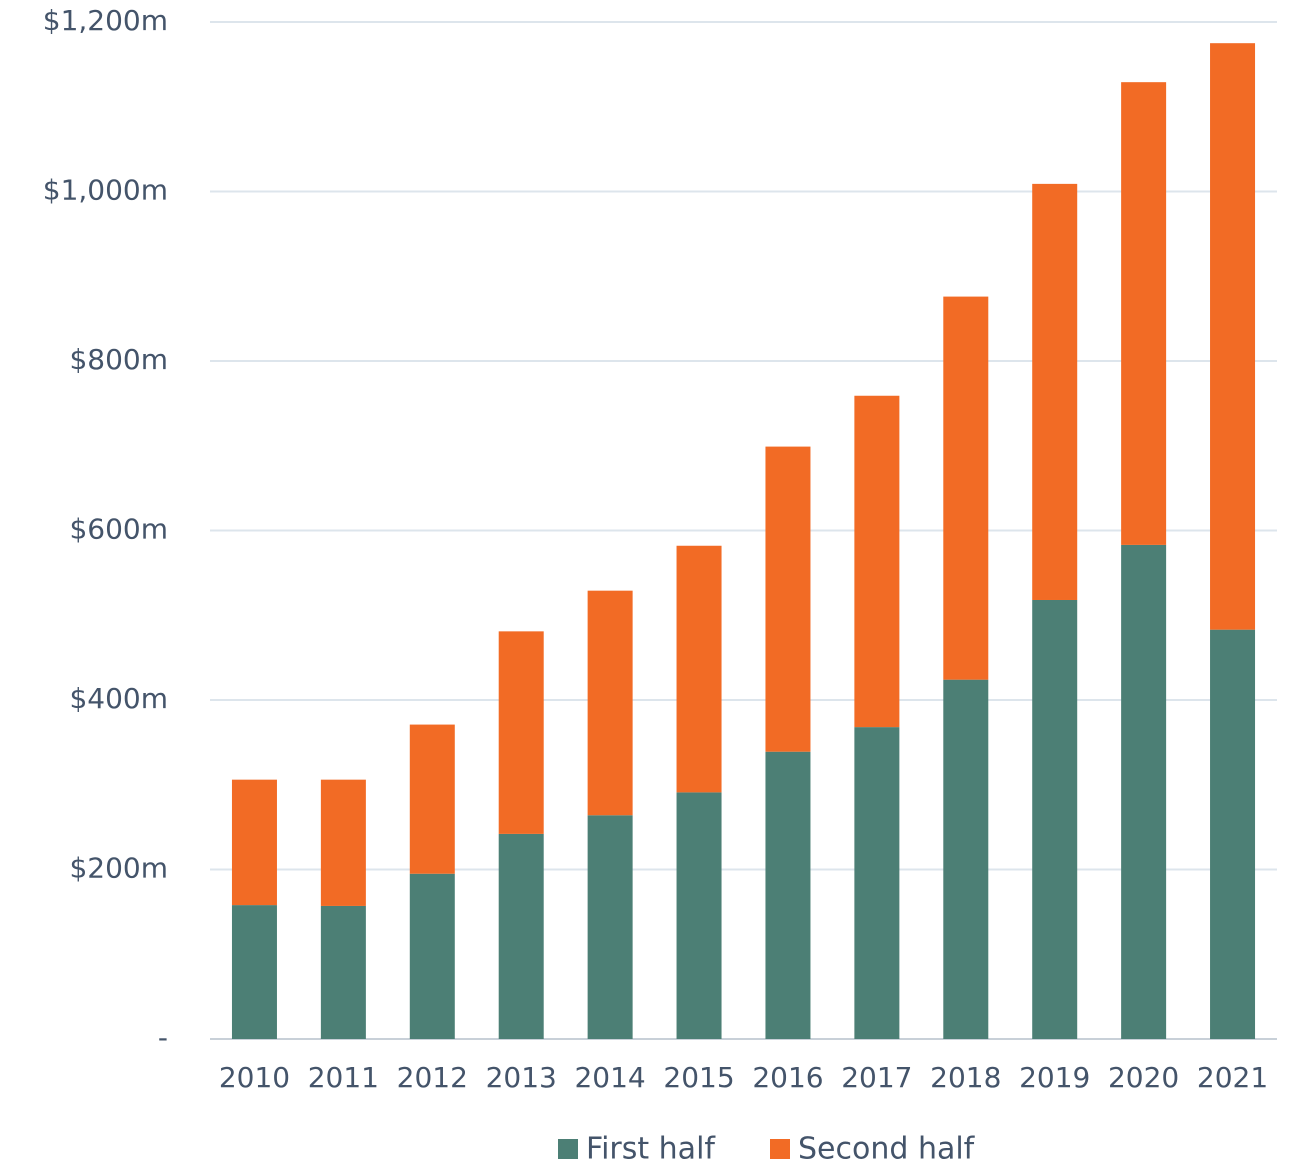 The width and height of the screenshot is (1297, 1166). Describe the element at coordinates (651, 1149) in the screenshot. I see `legend-label: First half` at that location.